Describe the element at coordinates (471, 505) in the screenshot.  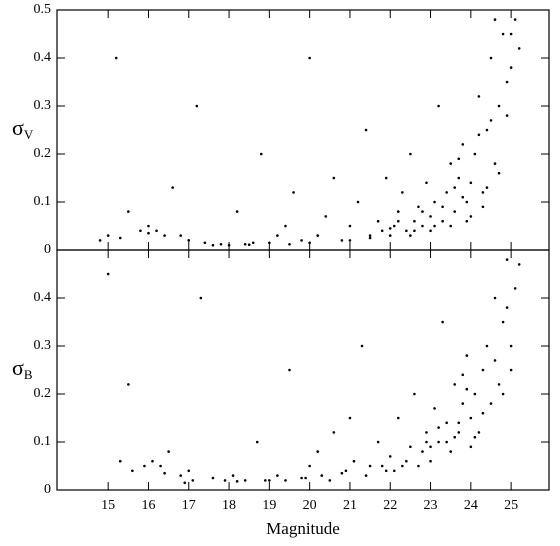
I see `x-tick-label: 24` at that location.